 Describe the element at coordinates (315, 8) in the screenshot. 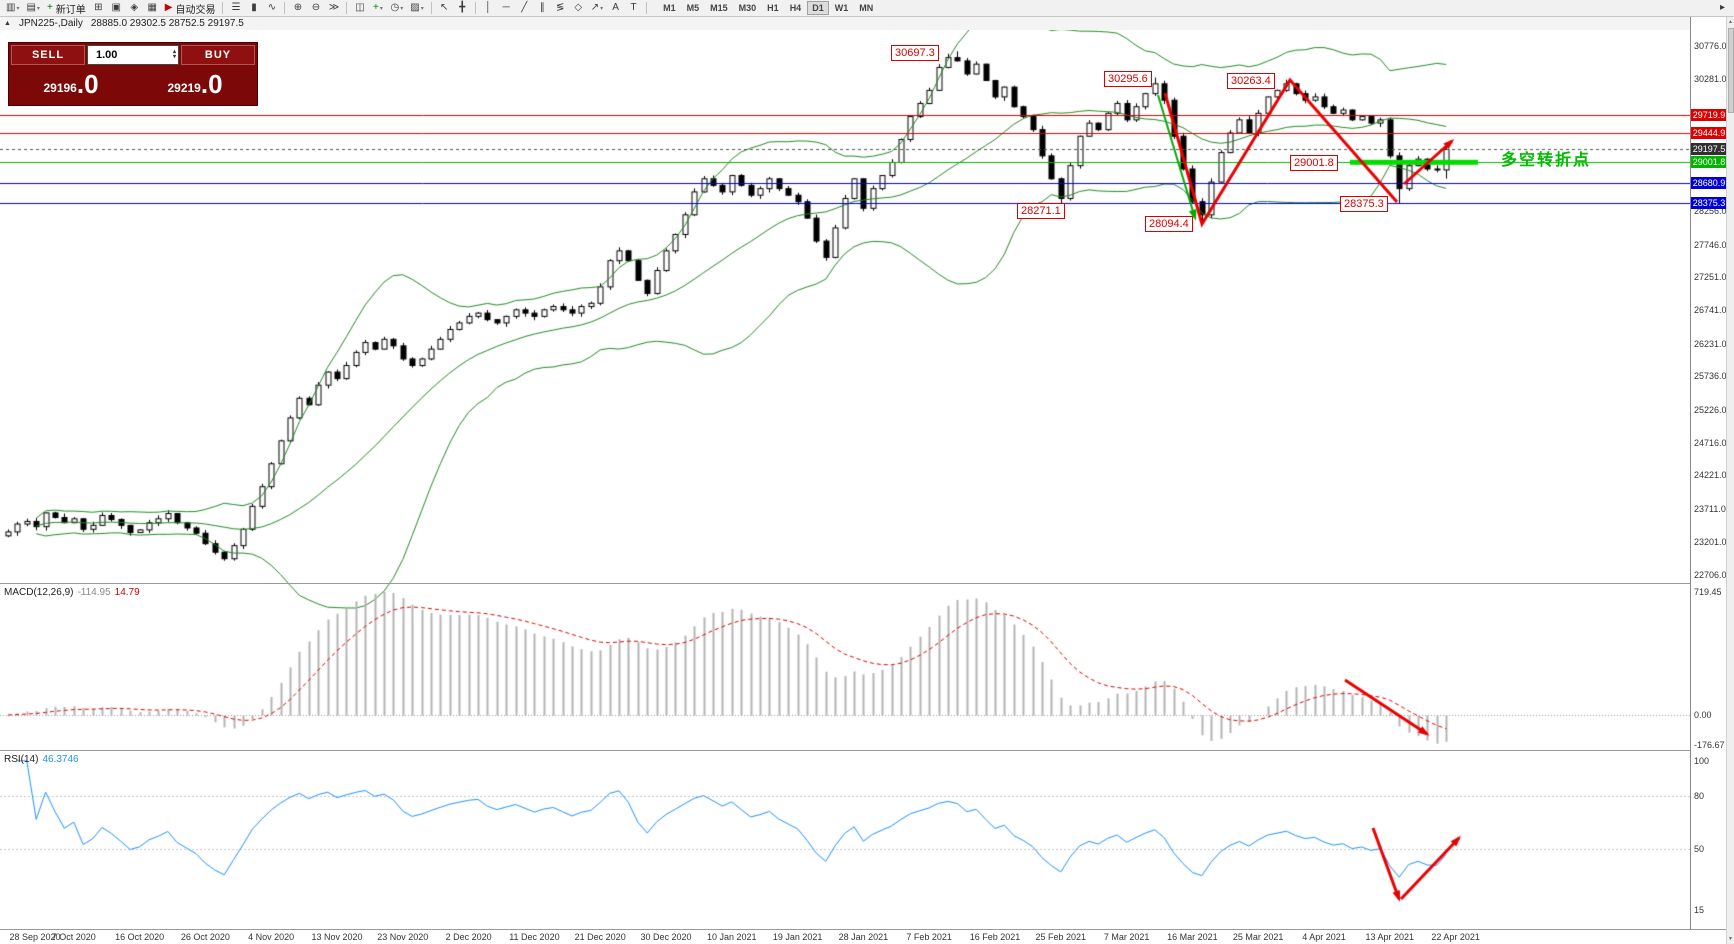

I see `zoom-out-button: ⊖` at that location.